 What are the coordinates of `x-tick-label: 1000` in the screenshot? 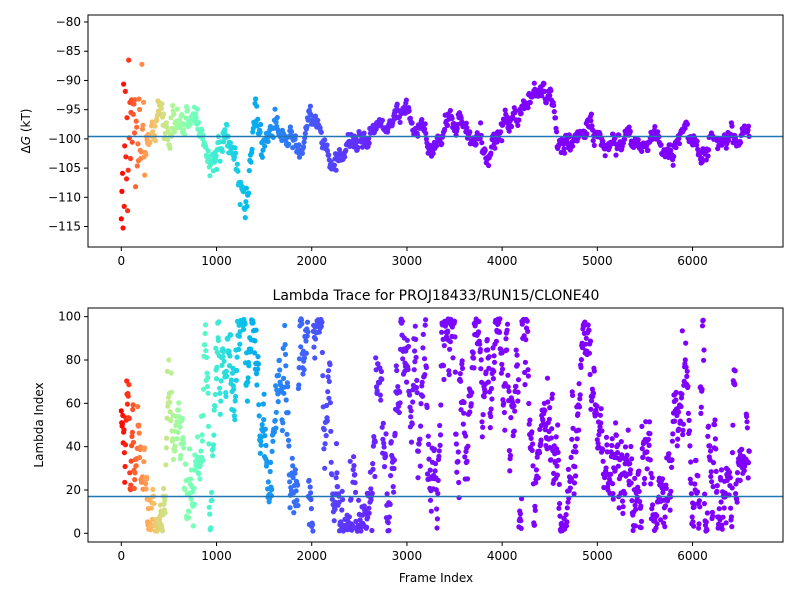 It's located at (216, 261).